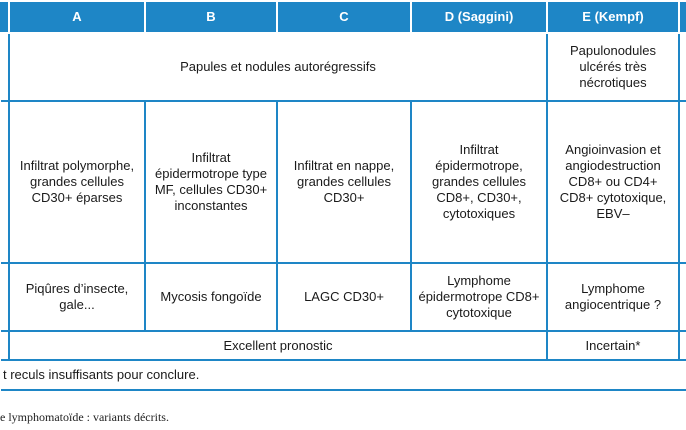 This screenshot has width=686, height=430. I want to click on header-row: A B C D (Saggini) E (Kempf), so click(343, 17).